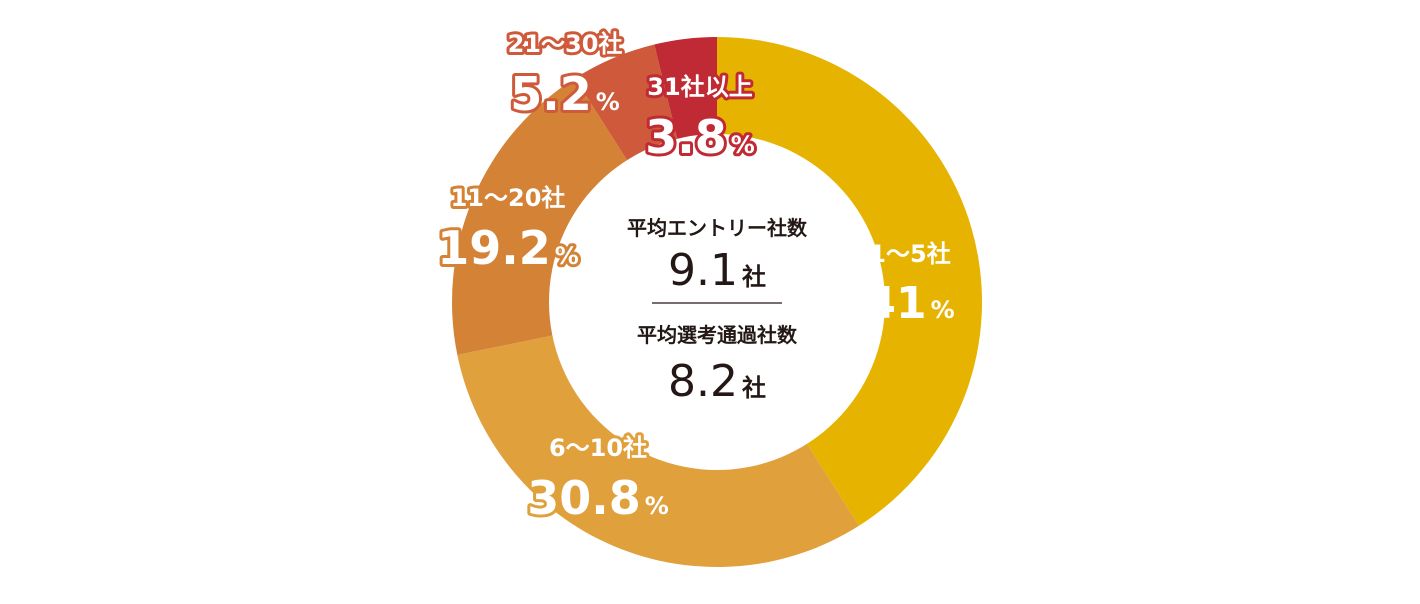 The image size is (1420, 604). Describe the element at coordinates (909, 254) in the screenshot. I see `slice-category-label: 1～5社` at that location.